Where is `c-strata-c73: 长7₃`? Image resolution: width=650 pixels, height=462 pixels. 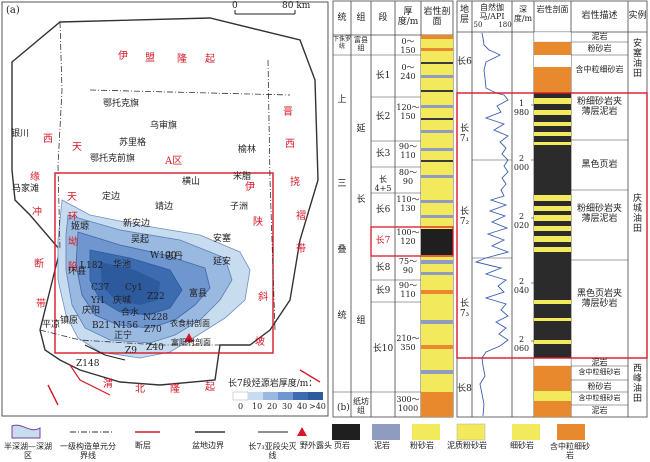 c-strata-c73: 长7₃ is located at coordinates (464, 309).